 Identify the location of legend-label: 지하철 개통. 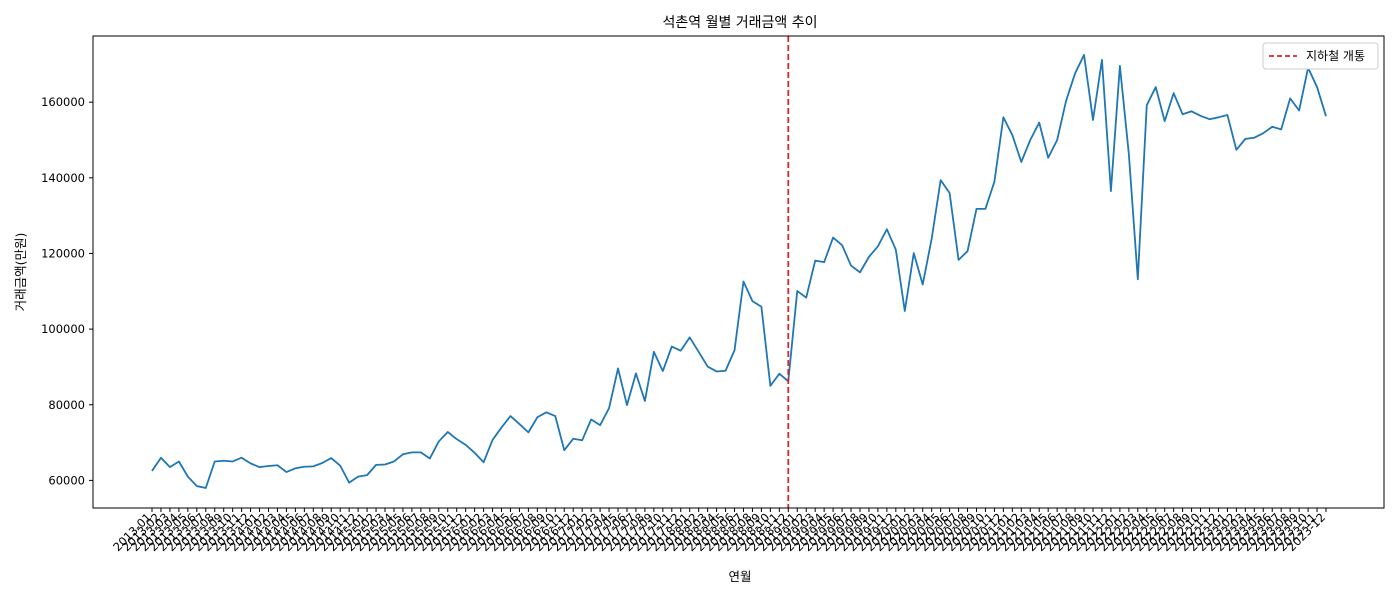
(1335, 56).